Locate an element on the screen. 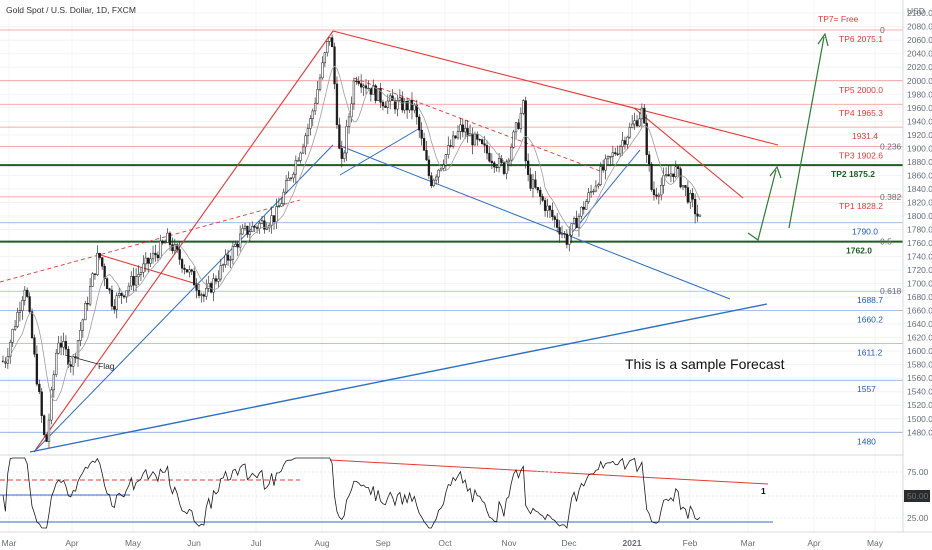 Image resolution: width=932 pixels, height=550 pixels. level-label: 1931.4 is located at coordinates (865, 136).